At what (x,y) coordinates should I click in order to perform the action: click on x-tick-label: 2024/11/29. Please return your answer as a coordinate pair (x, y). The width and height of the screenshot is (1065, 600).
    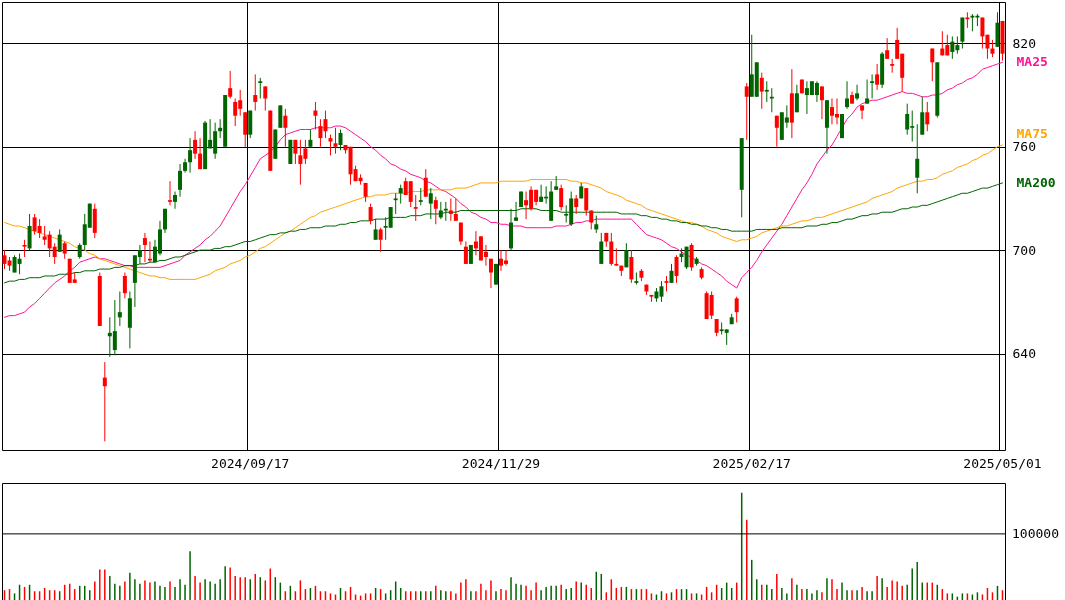
    Looking at the image, I should click on (501, 463).